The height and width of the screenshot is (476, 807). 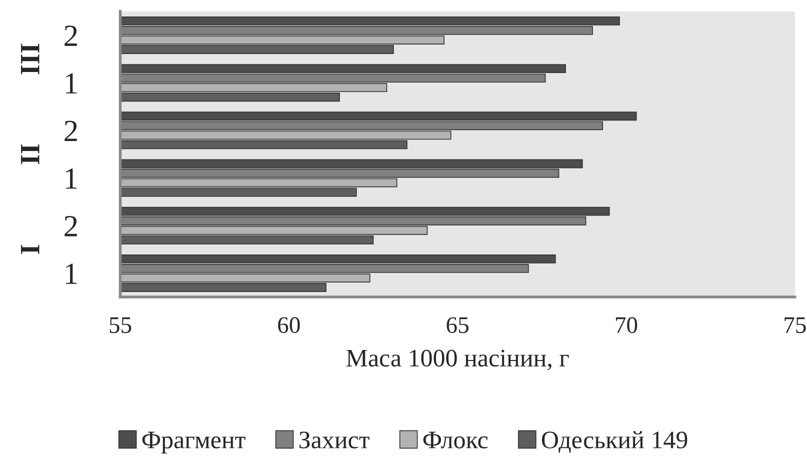 I want to click on text: III, so click(x=30, y=59).